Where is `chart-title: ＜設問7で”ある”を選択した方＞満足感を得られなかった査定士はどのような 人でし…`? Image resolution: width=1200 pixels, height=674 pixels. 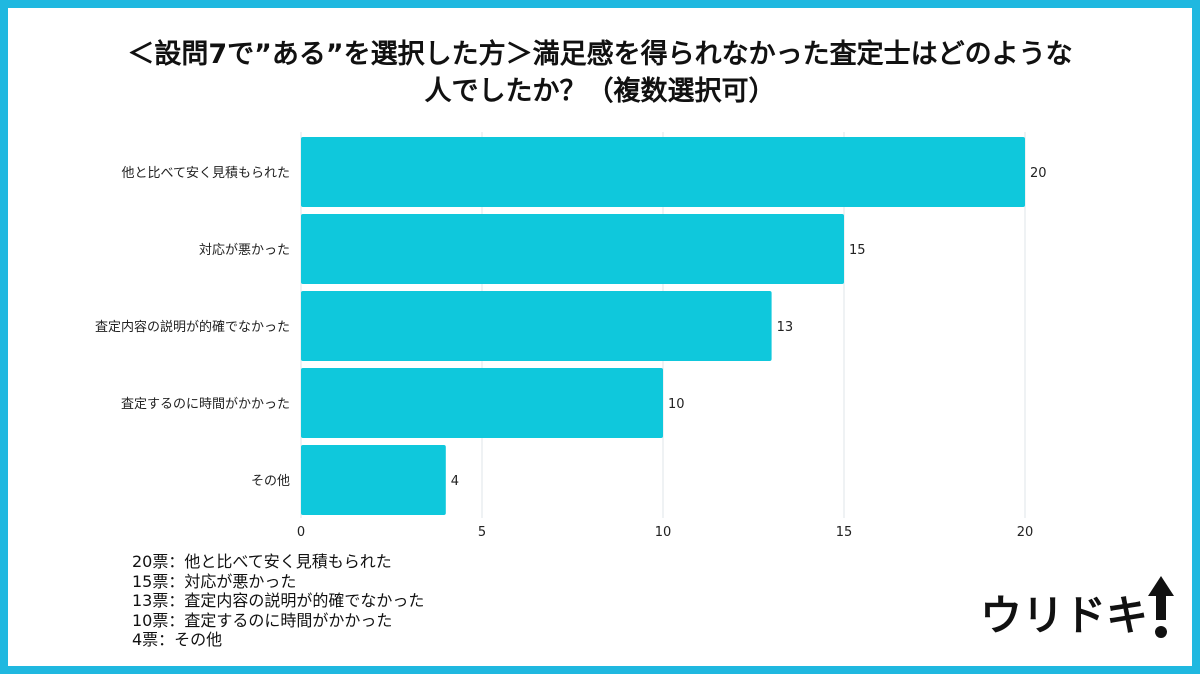 chart-title: ＜設問7で”ある”を選択した方＞満足感を得られなかった査定士はどのような 人でし… is located at coordinates (600, 73).